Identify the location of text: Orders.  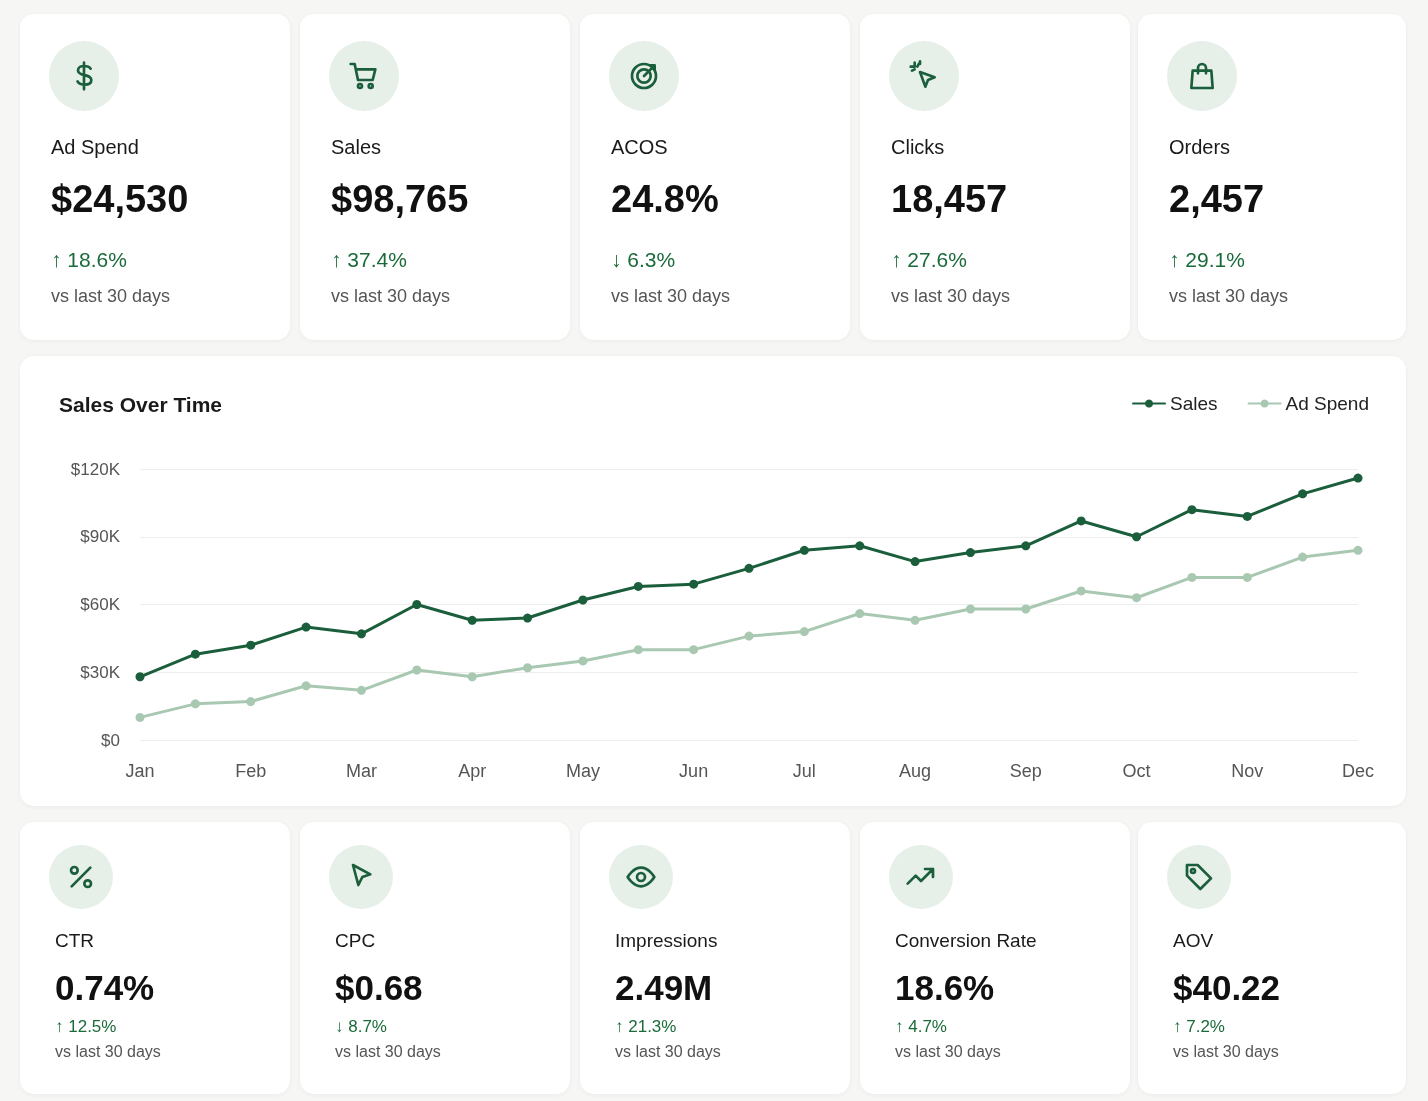
(1200, 147).